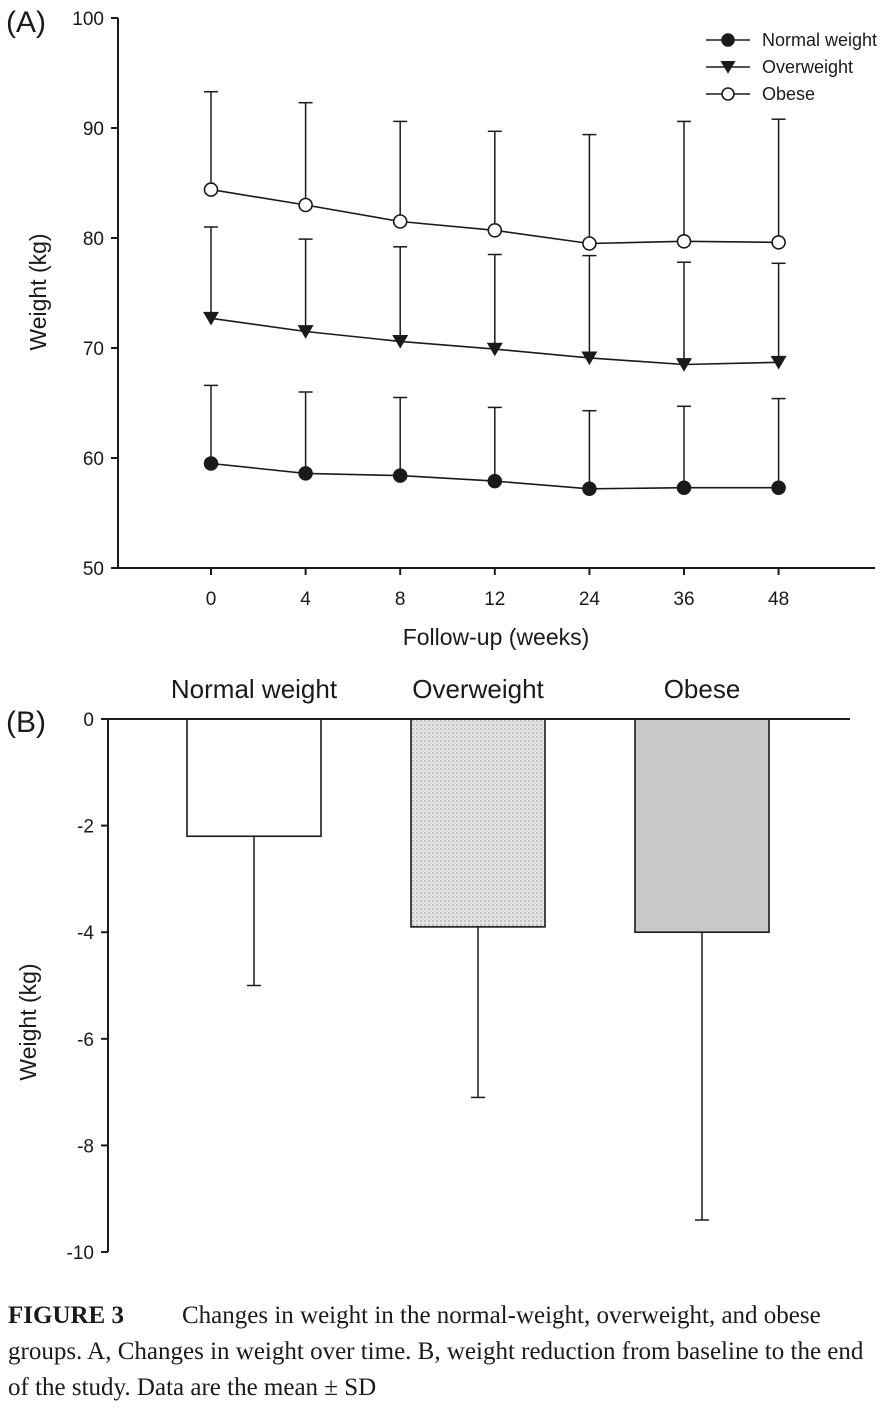 The height and width of the screenshot is (1417, 895). Describe the element at coordinates (85, 827) in the screenshot. I see `panel-b-y-tick-label: -2` at that location.